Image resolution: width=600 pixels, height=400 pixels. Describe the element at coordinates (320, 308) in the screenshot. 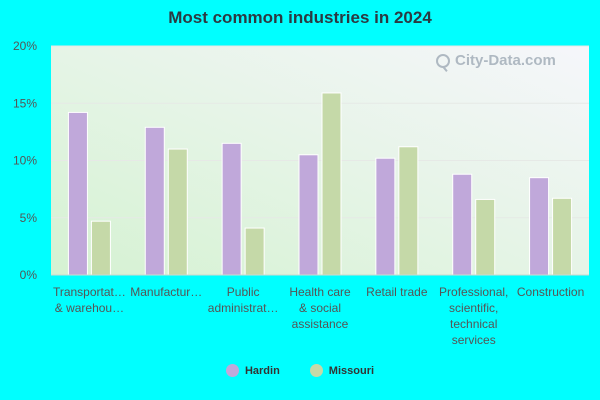

I see `x-tick-label: Health care & social assistance` at that location.